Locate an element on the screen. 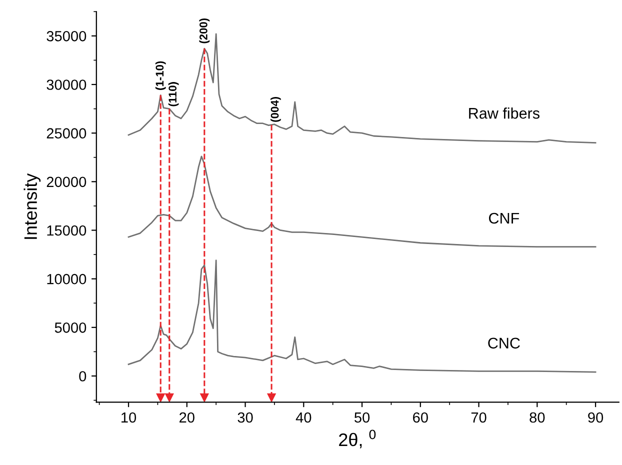 This screenshot has width=622, height=465. series-label: CNC is located at coordinates (504, 343).